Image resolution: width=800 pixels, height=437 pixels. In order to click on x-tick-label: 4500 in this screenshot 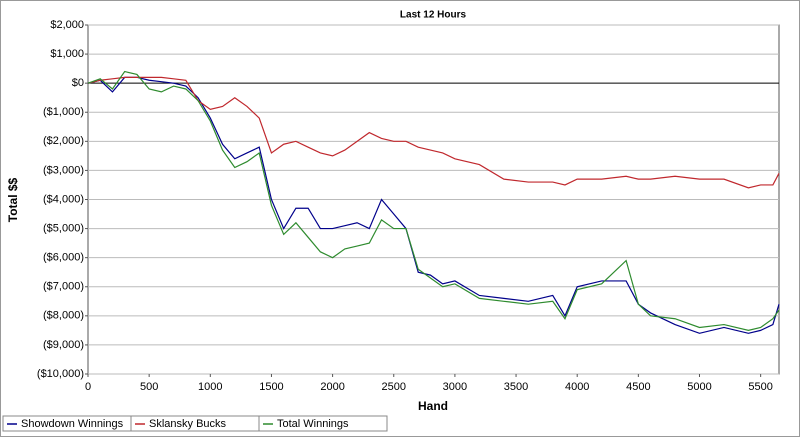, I will do `click(638, 387)`.